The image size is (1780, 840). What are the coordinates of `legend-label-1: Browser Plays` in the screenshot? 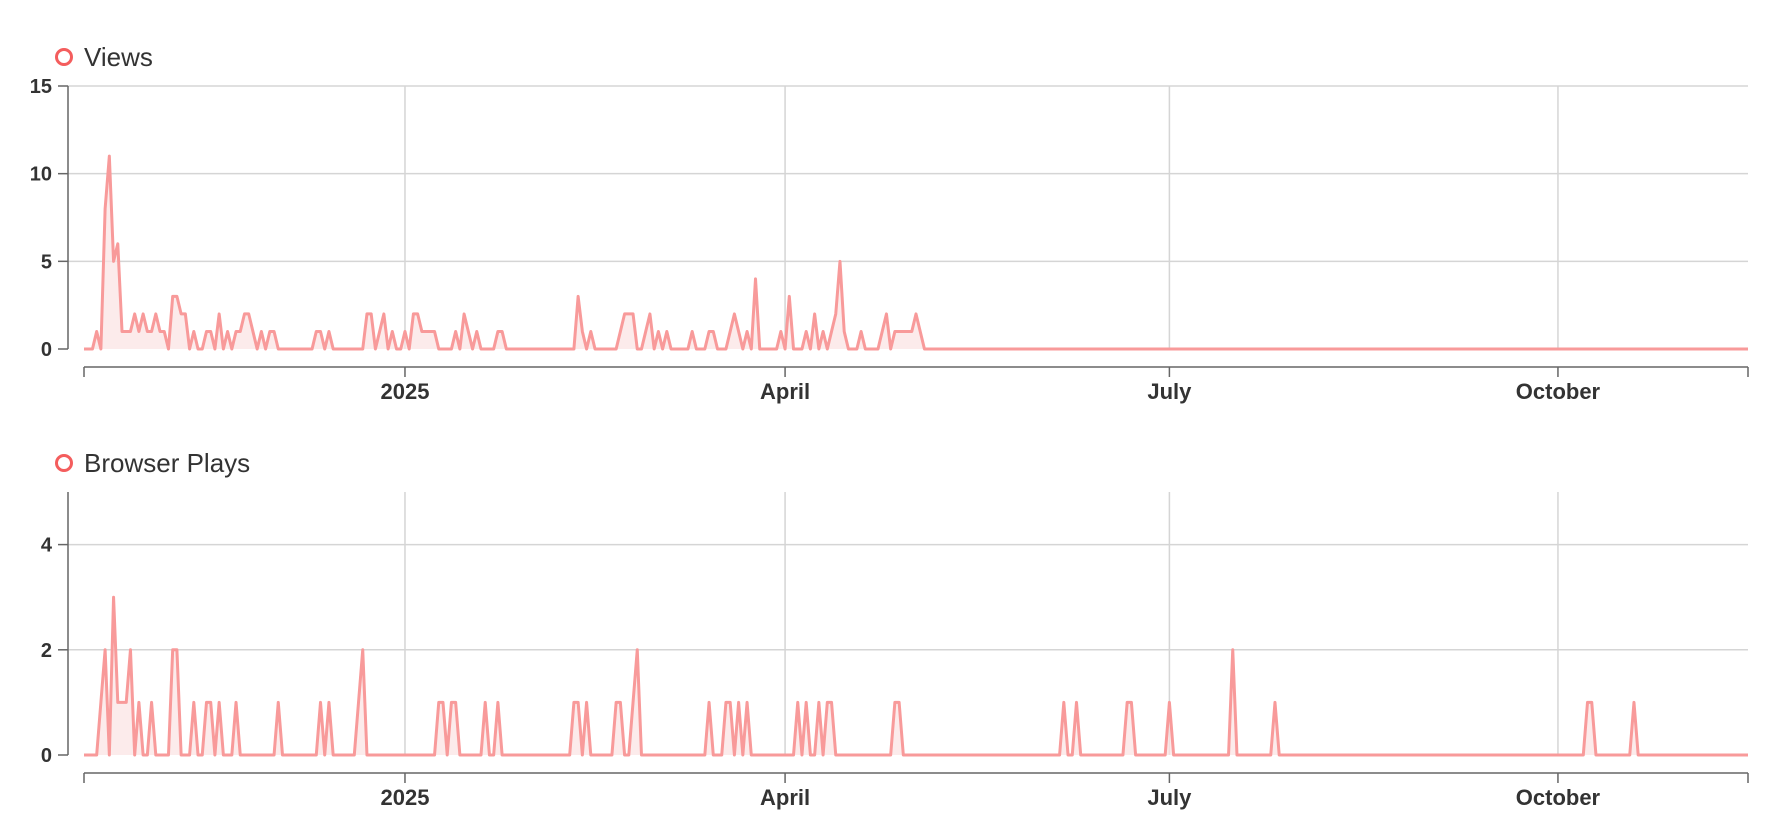 It's located at (167, 463).